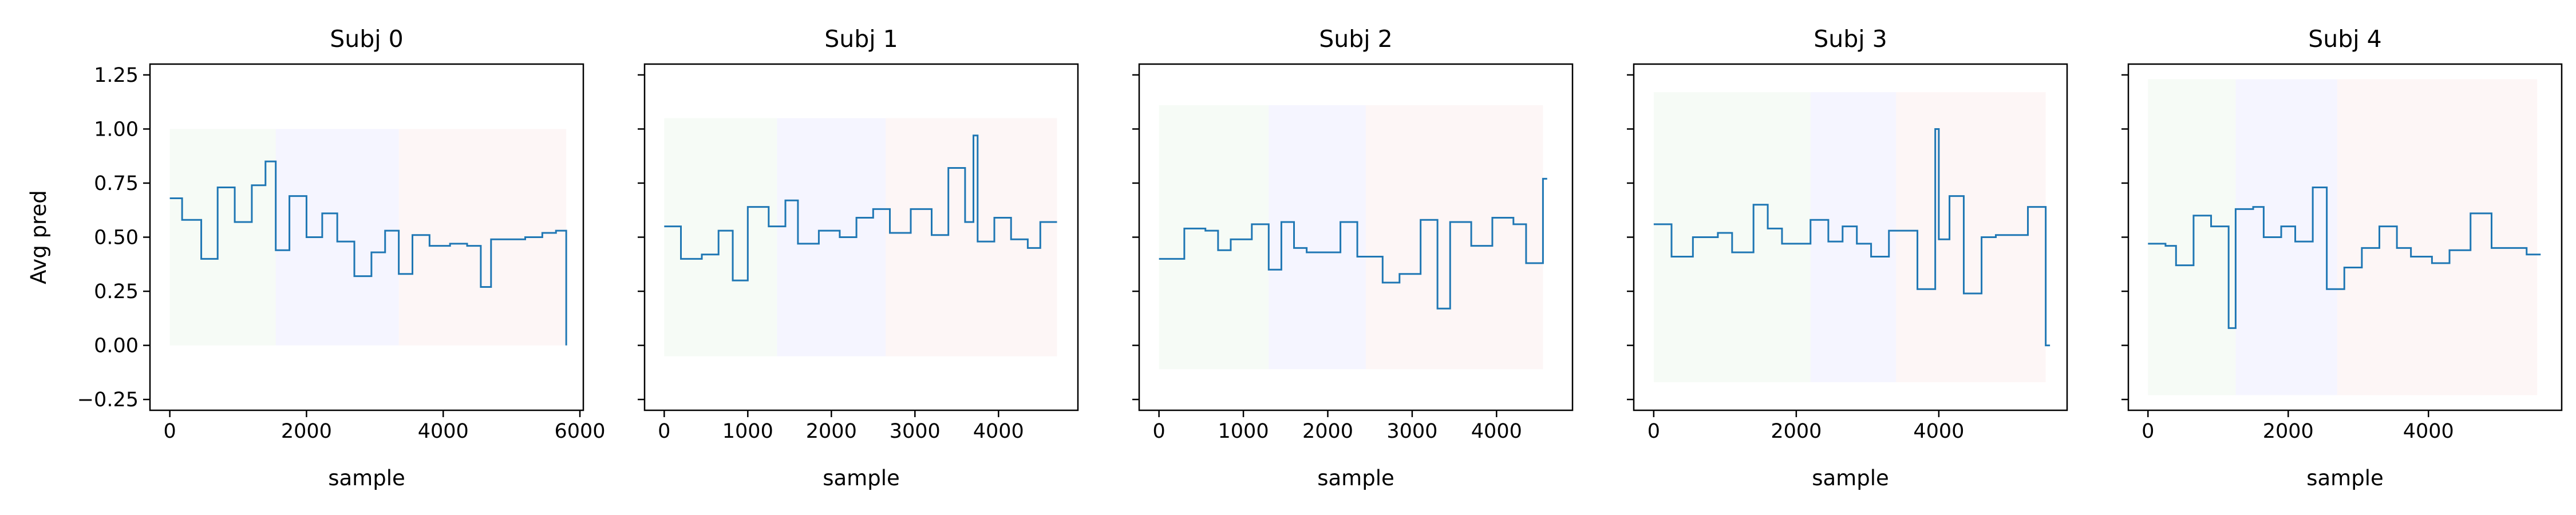 This screenshot has width=2576, height=515. What do you see at coordinates (861, 39) in the screenshot?
I see `subplot-title: Subj 1` at bounding box center [861, 39].